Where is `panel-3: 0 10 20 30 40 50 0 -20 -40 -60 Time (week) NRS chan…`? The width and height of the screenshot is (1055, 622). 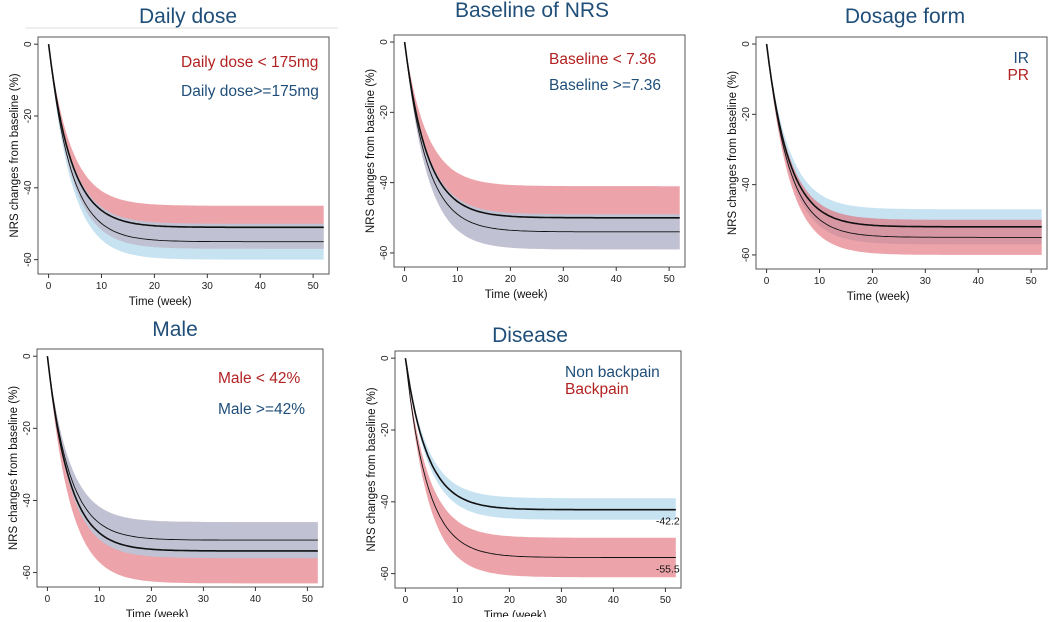 panel-3: 0 10 20 30 40 50 0 -20 -40 -60 Time (week) NRS chan… is located at coordinates (887, 154).